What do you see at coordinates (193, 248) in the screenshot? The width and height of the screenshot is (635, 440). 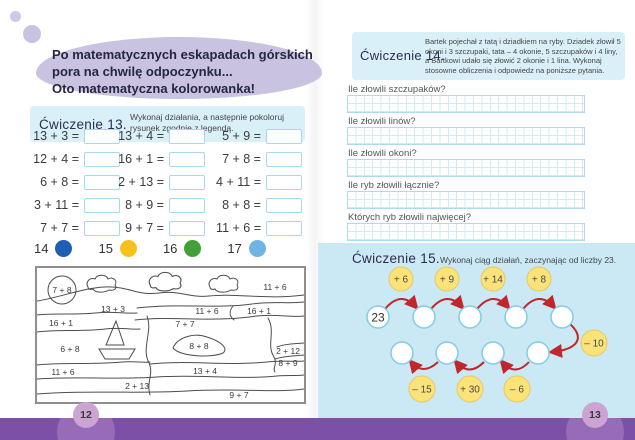 I see `legend-color-dot-green` at bounding box center [193, 248].